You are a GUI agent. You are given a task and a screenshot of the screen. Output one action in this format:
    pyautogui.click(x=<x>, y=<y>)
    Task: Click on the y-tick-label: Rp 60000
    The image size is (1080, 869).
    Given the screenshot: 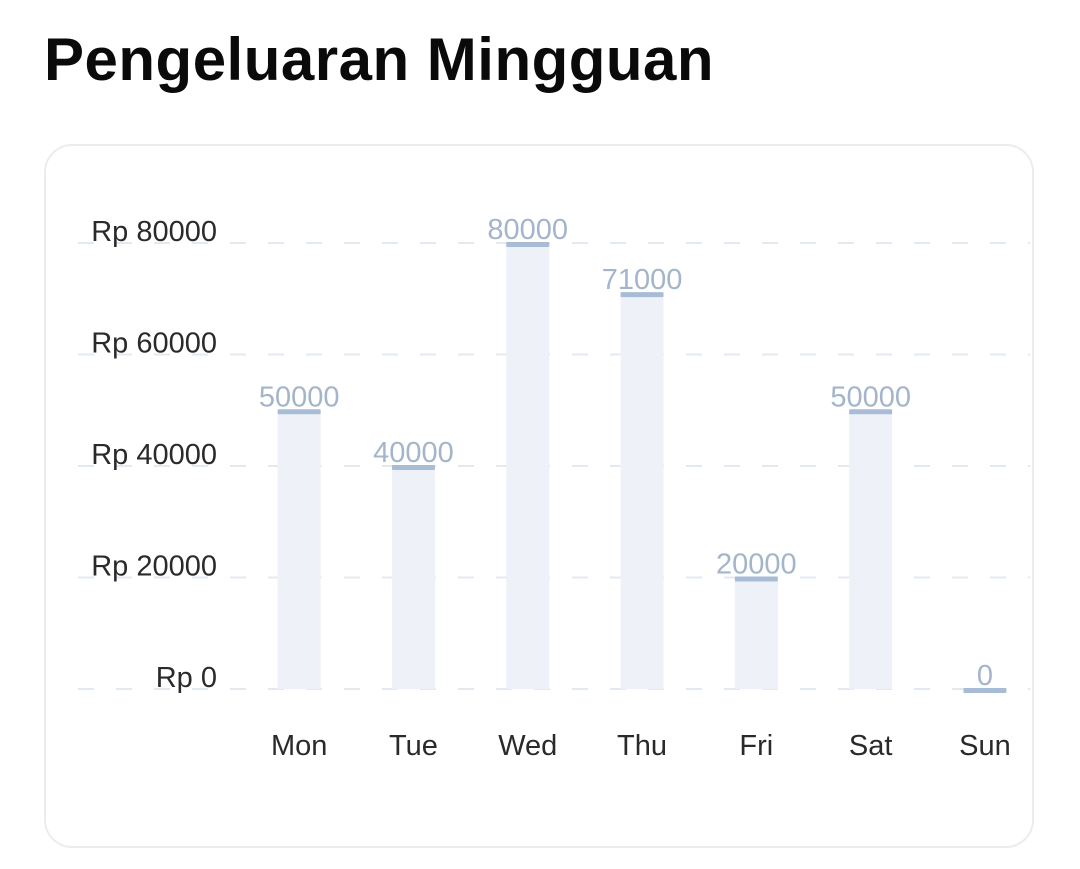 What is the action you would take?
    pyautogui.click(x=154, y=344)
    